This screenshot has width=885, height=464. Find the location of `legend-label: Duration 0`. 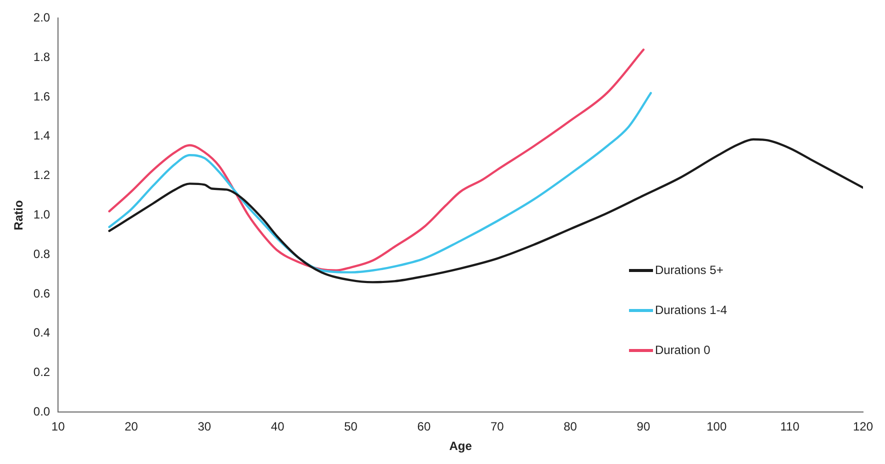

legend-label: Duration 0 is located at coordinates (682, 350).